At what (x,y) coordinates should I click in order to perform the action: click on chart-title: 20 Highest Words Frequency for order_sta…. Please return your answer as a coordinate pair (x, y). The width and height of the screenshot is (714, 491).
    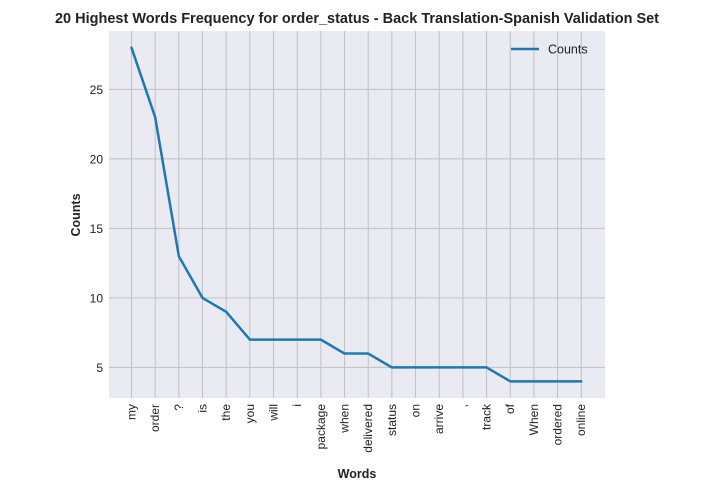
    Looking at the image, I should click on (357, 19).